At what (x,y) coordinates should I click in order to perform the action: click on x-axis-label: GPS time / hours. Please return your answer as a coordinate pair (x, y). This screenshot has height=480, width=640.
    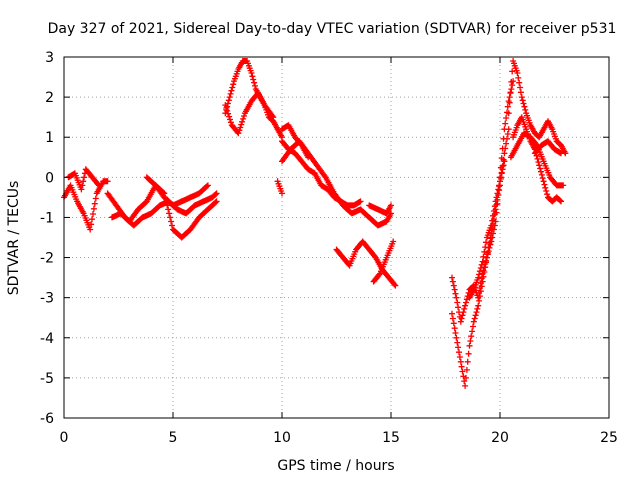
    Looking at the image, I should click on (335, 466).